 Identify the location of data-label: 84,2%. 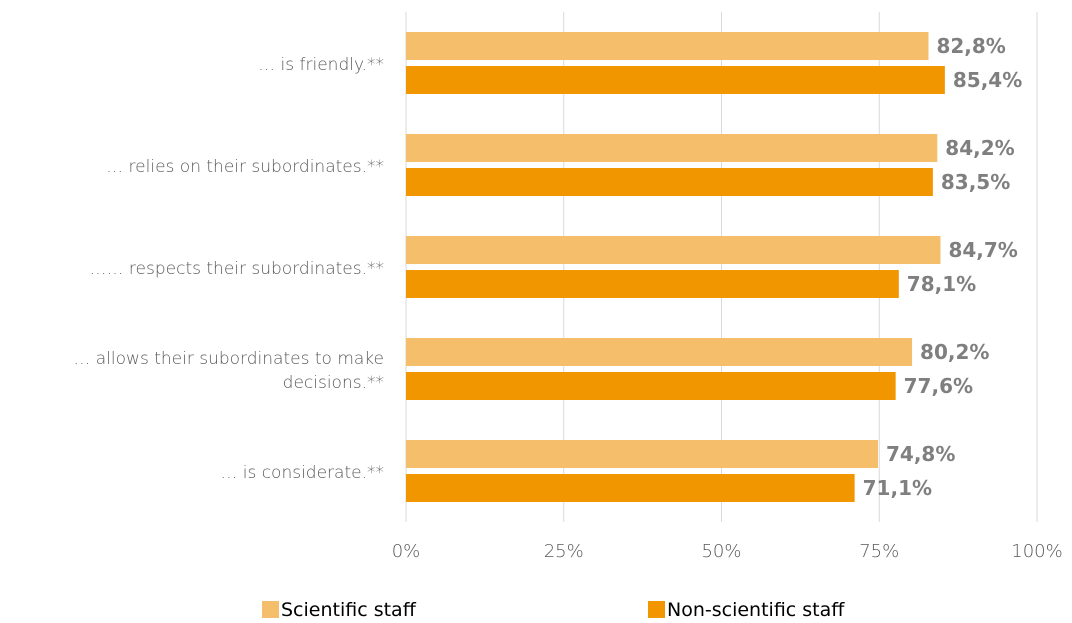
(979, 148).